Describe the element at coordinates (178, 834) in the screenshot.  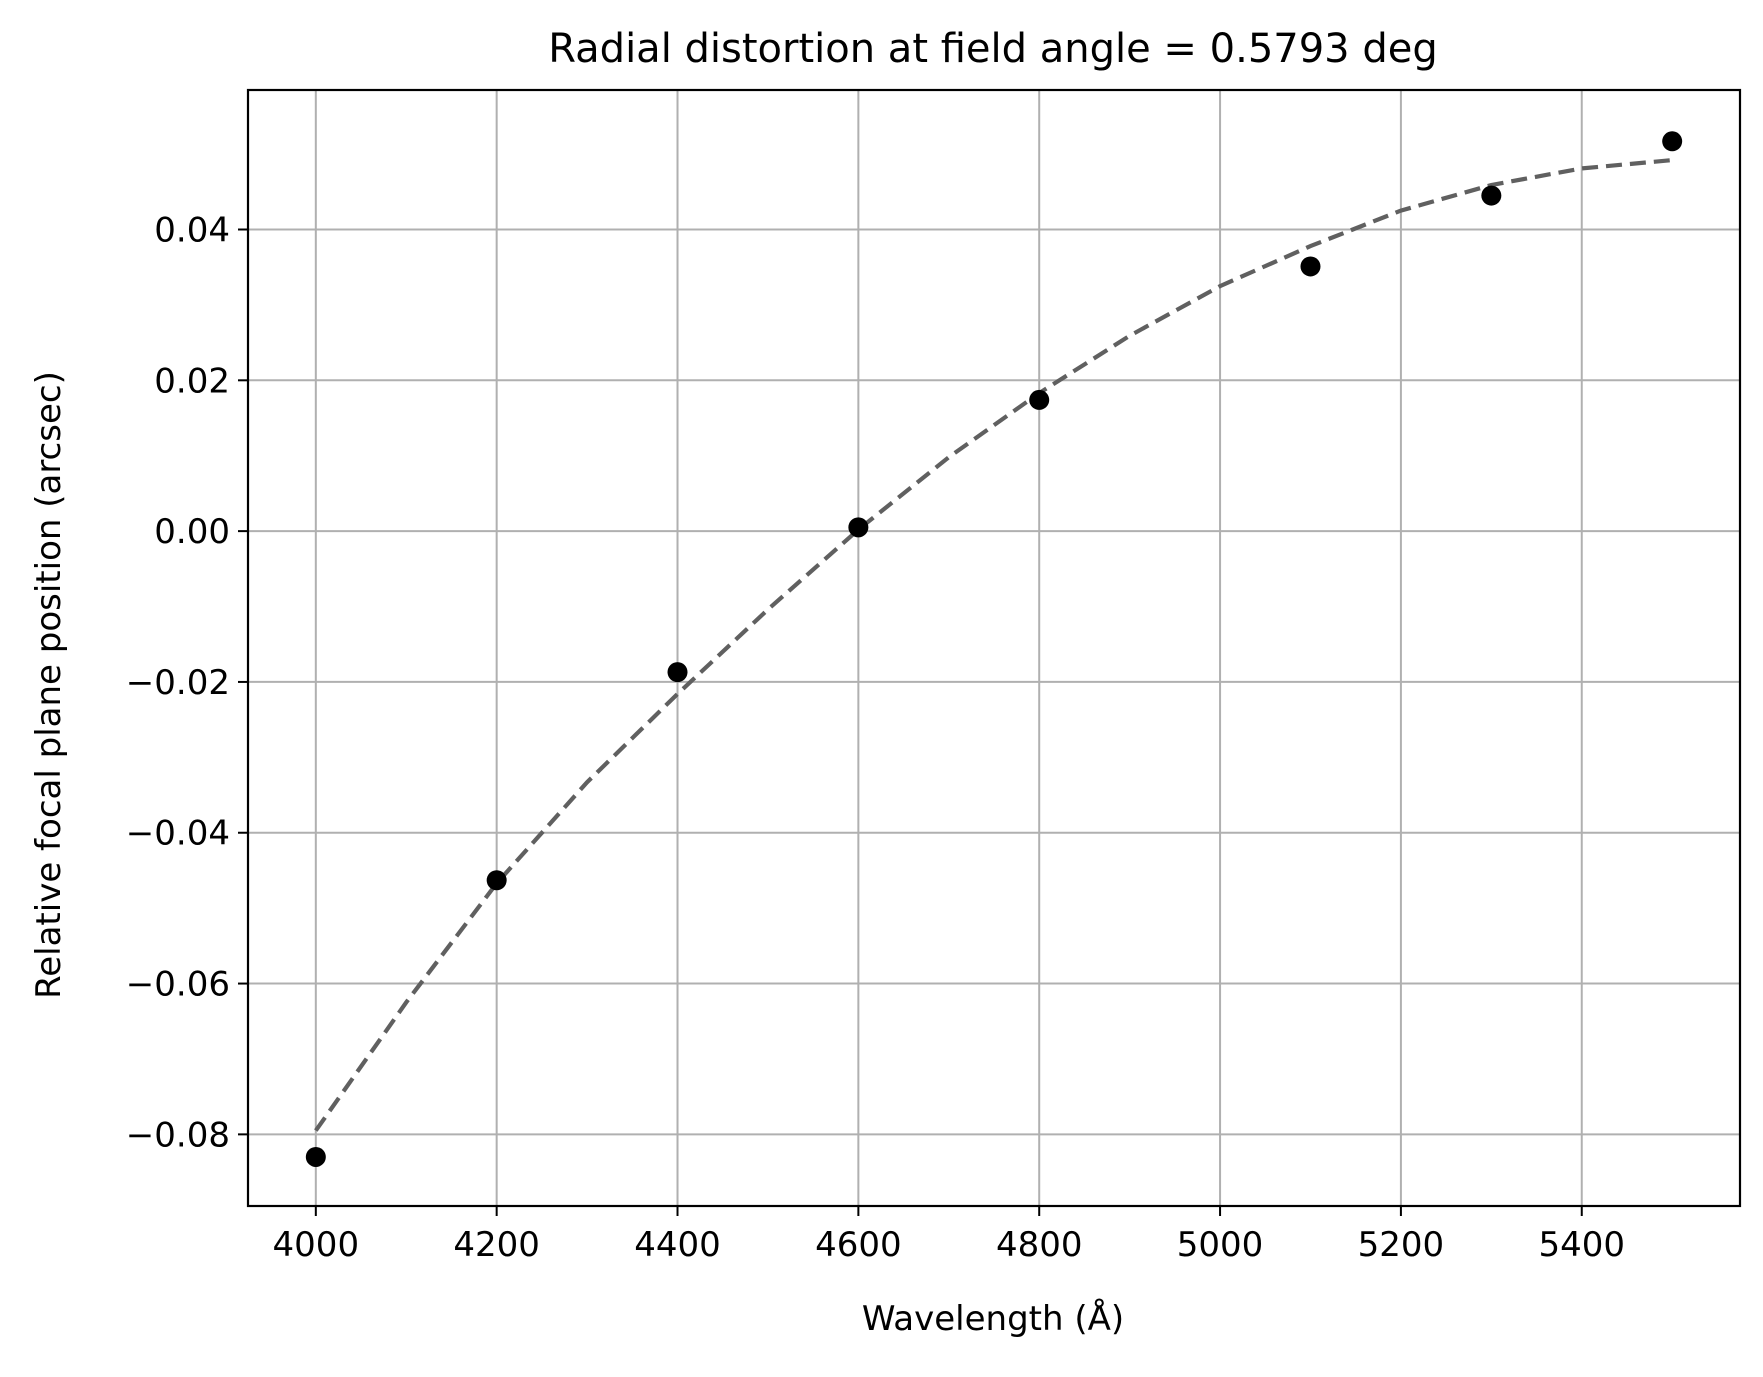
I see `y-tick-label: −0.04` at that location.